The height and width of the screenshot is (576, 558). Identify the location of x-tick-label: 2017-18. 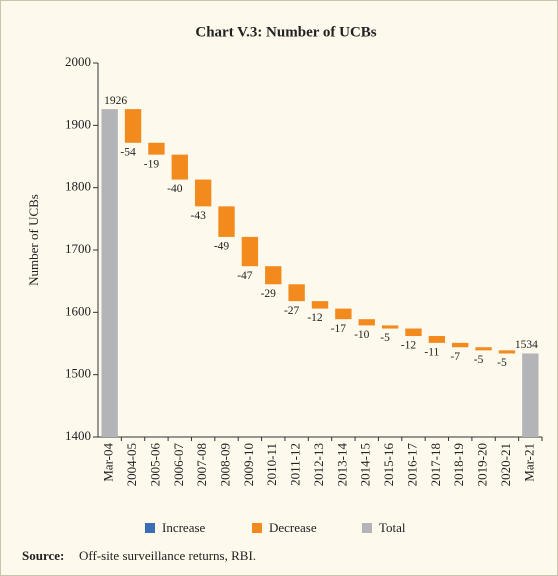
(435, 464).